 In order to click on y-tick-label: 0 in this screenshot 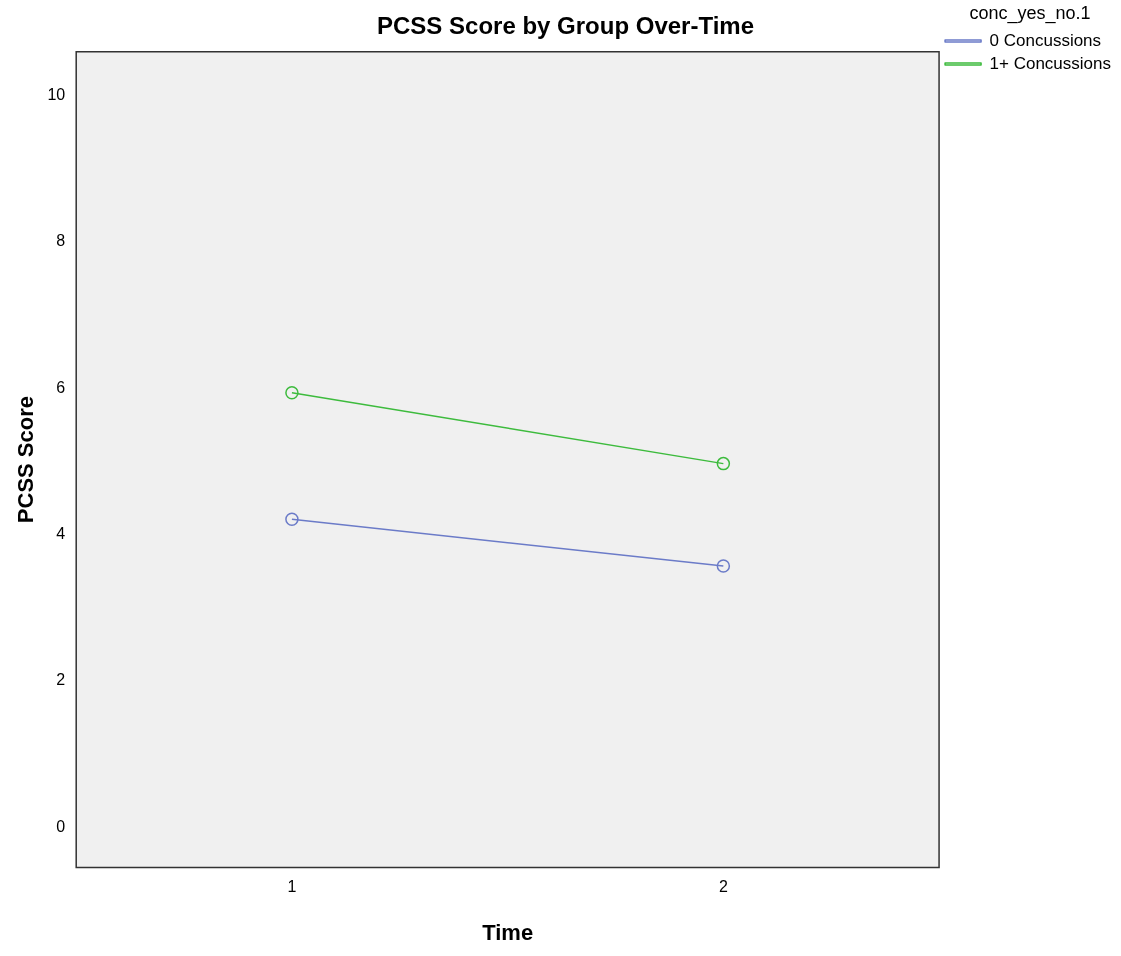, I will do `click(61, 826)`.